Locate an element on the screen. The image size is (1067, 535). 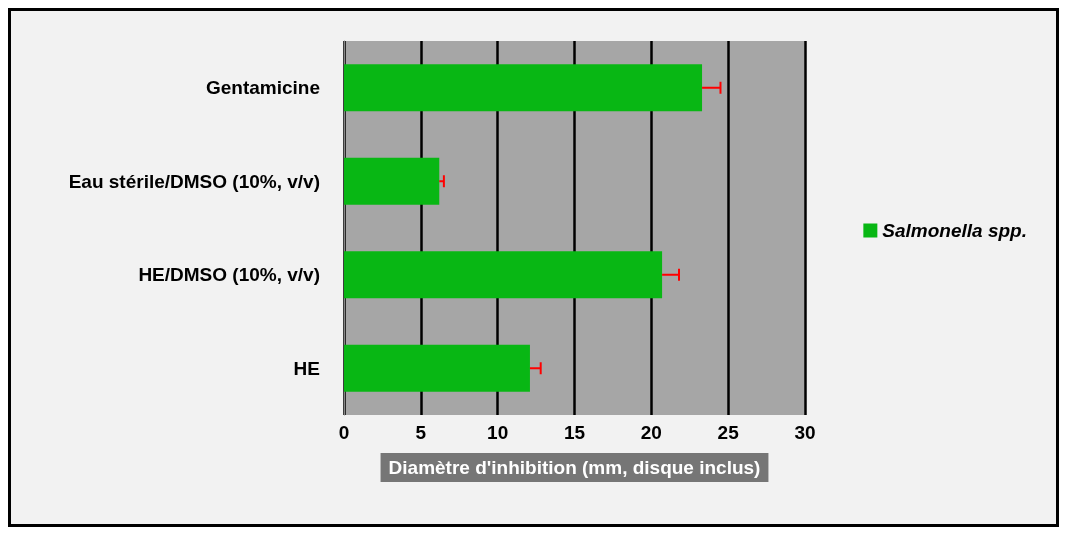
x-tick-label: 0 is located at coordinates (344, 432).